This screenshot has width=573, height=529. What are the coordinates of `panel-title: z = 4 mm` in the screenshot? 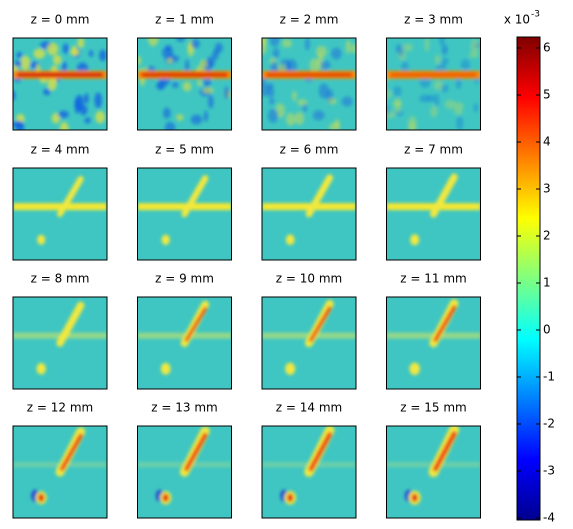 It's located at (60, 150).